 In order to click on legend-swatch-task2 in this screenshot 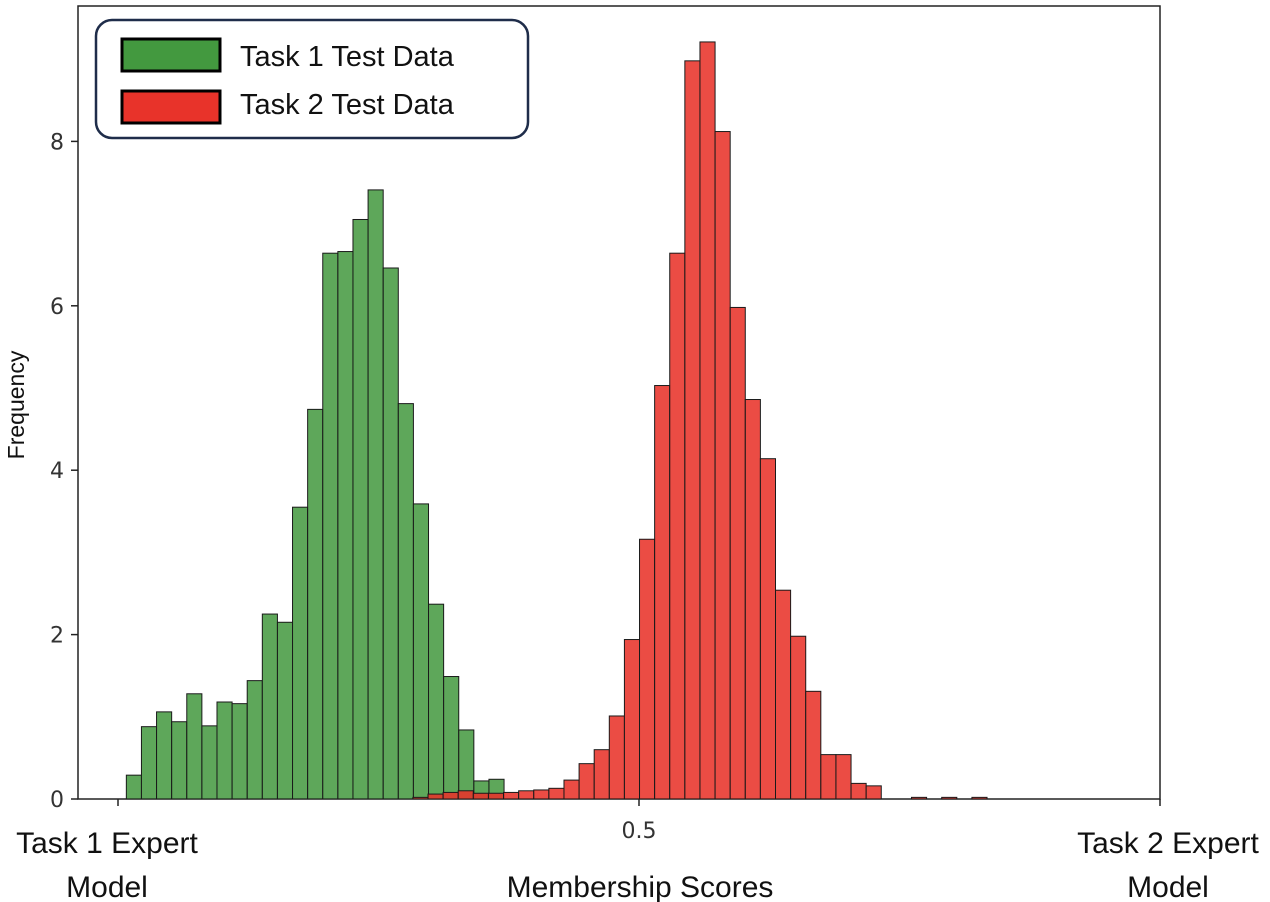, I will do `click(171, 107)`.